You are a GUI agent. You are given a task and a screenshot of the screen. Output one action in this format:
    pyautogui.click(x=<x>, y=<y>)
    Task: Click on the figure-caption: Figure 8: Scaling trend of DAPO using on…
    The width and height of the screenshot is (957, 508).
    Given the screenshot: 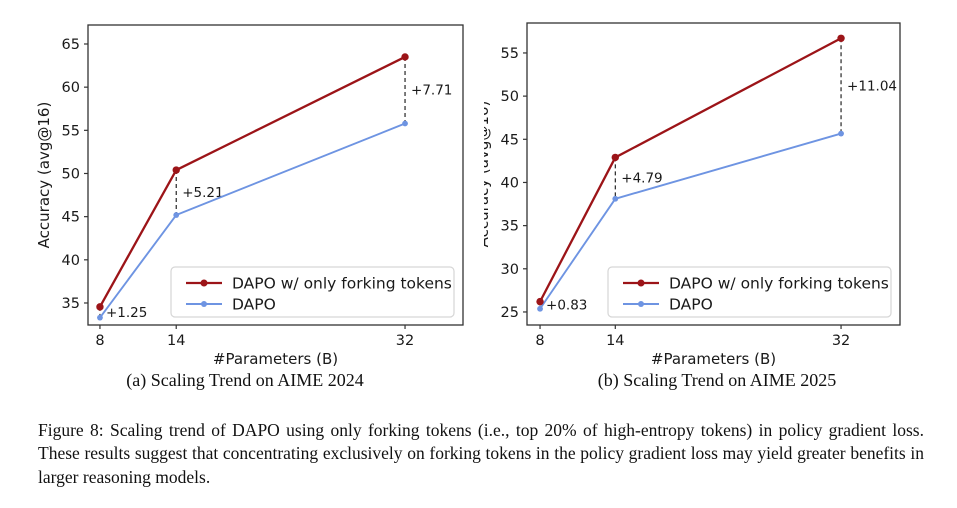 What is the action you would take?
    pyautogui.click(x=481, y=453)
    